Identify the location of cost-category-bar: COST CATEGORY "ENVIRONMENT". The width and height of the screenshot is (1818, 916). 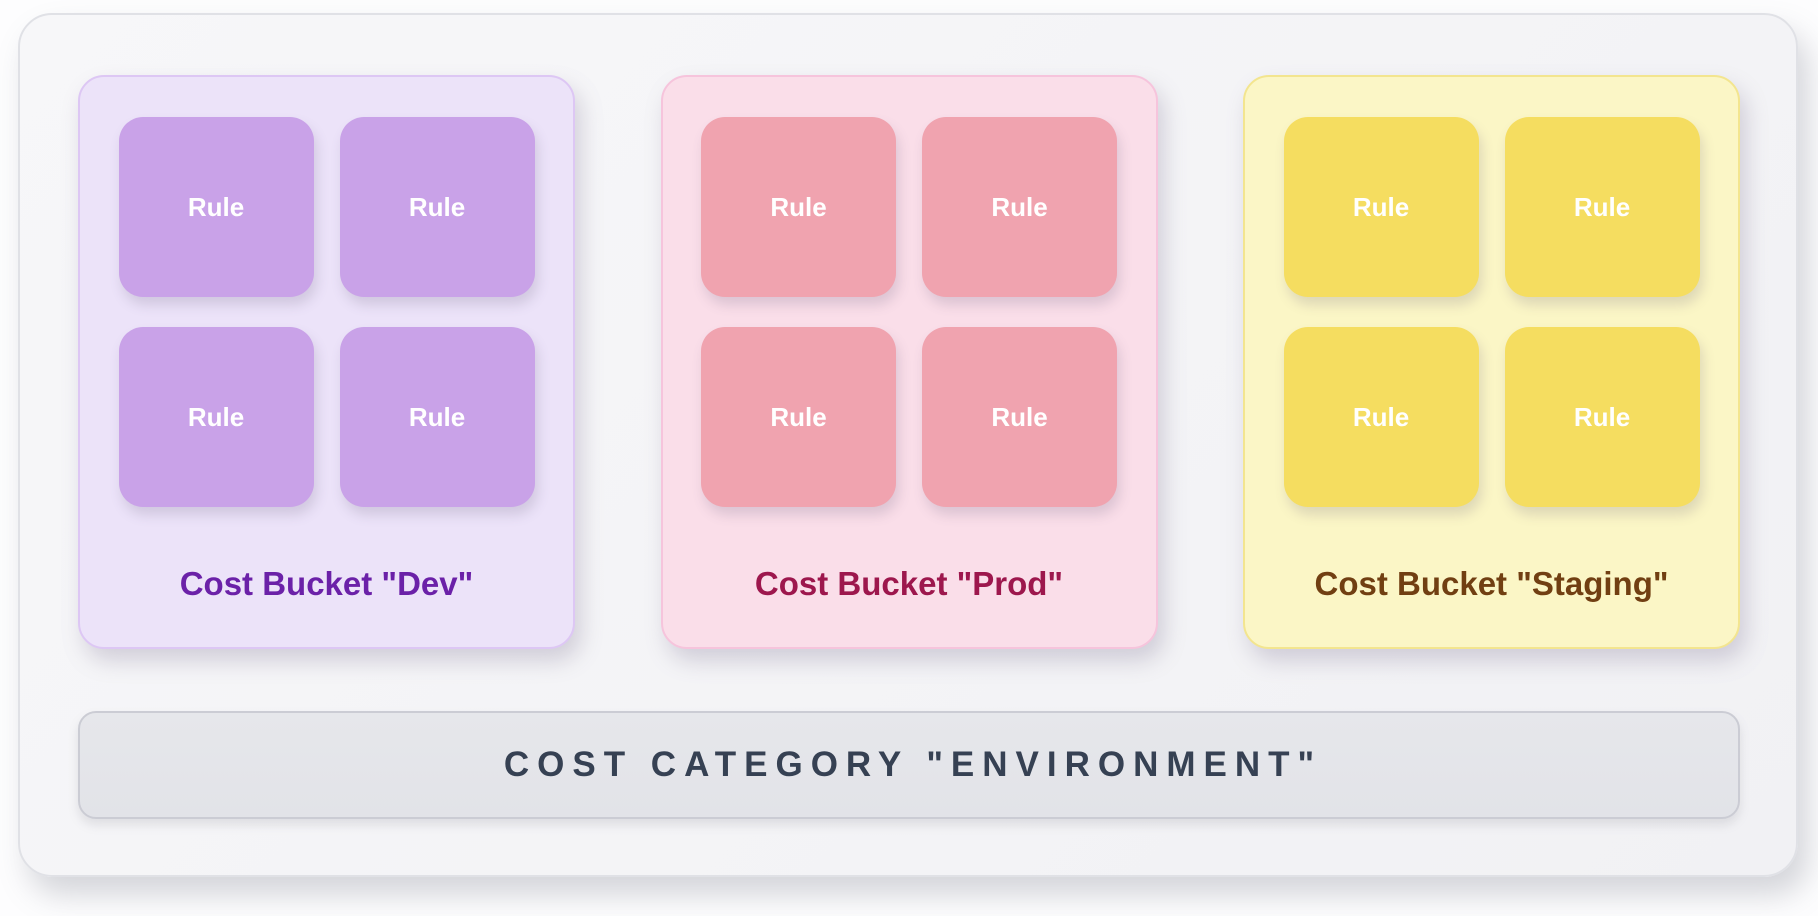
(909, 765).